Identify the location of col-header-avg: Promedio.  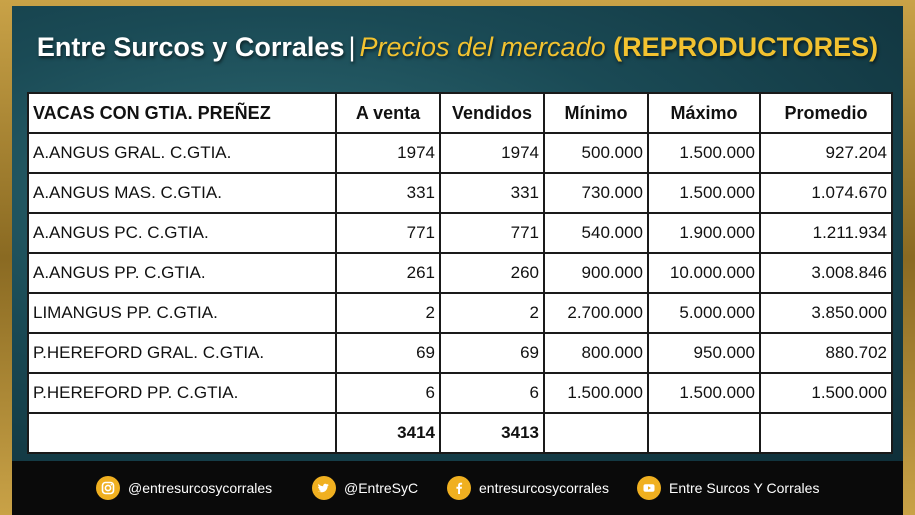
(826, 113).